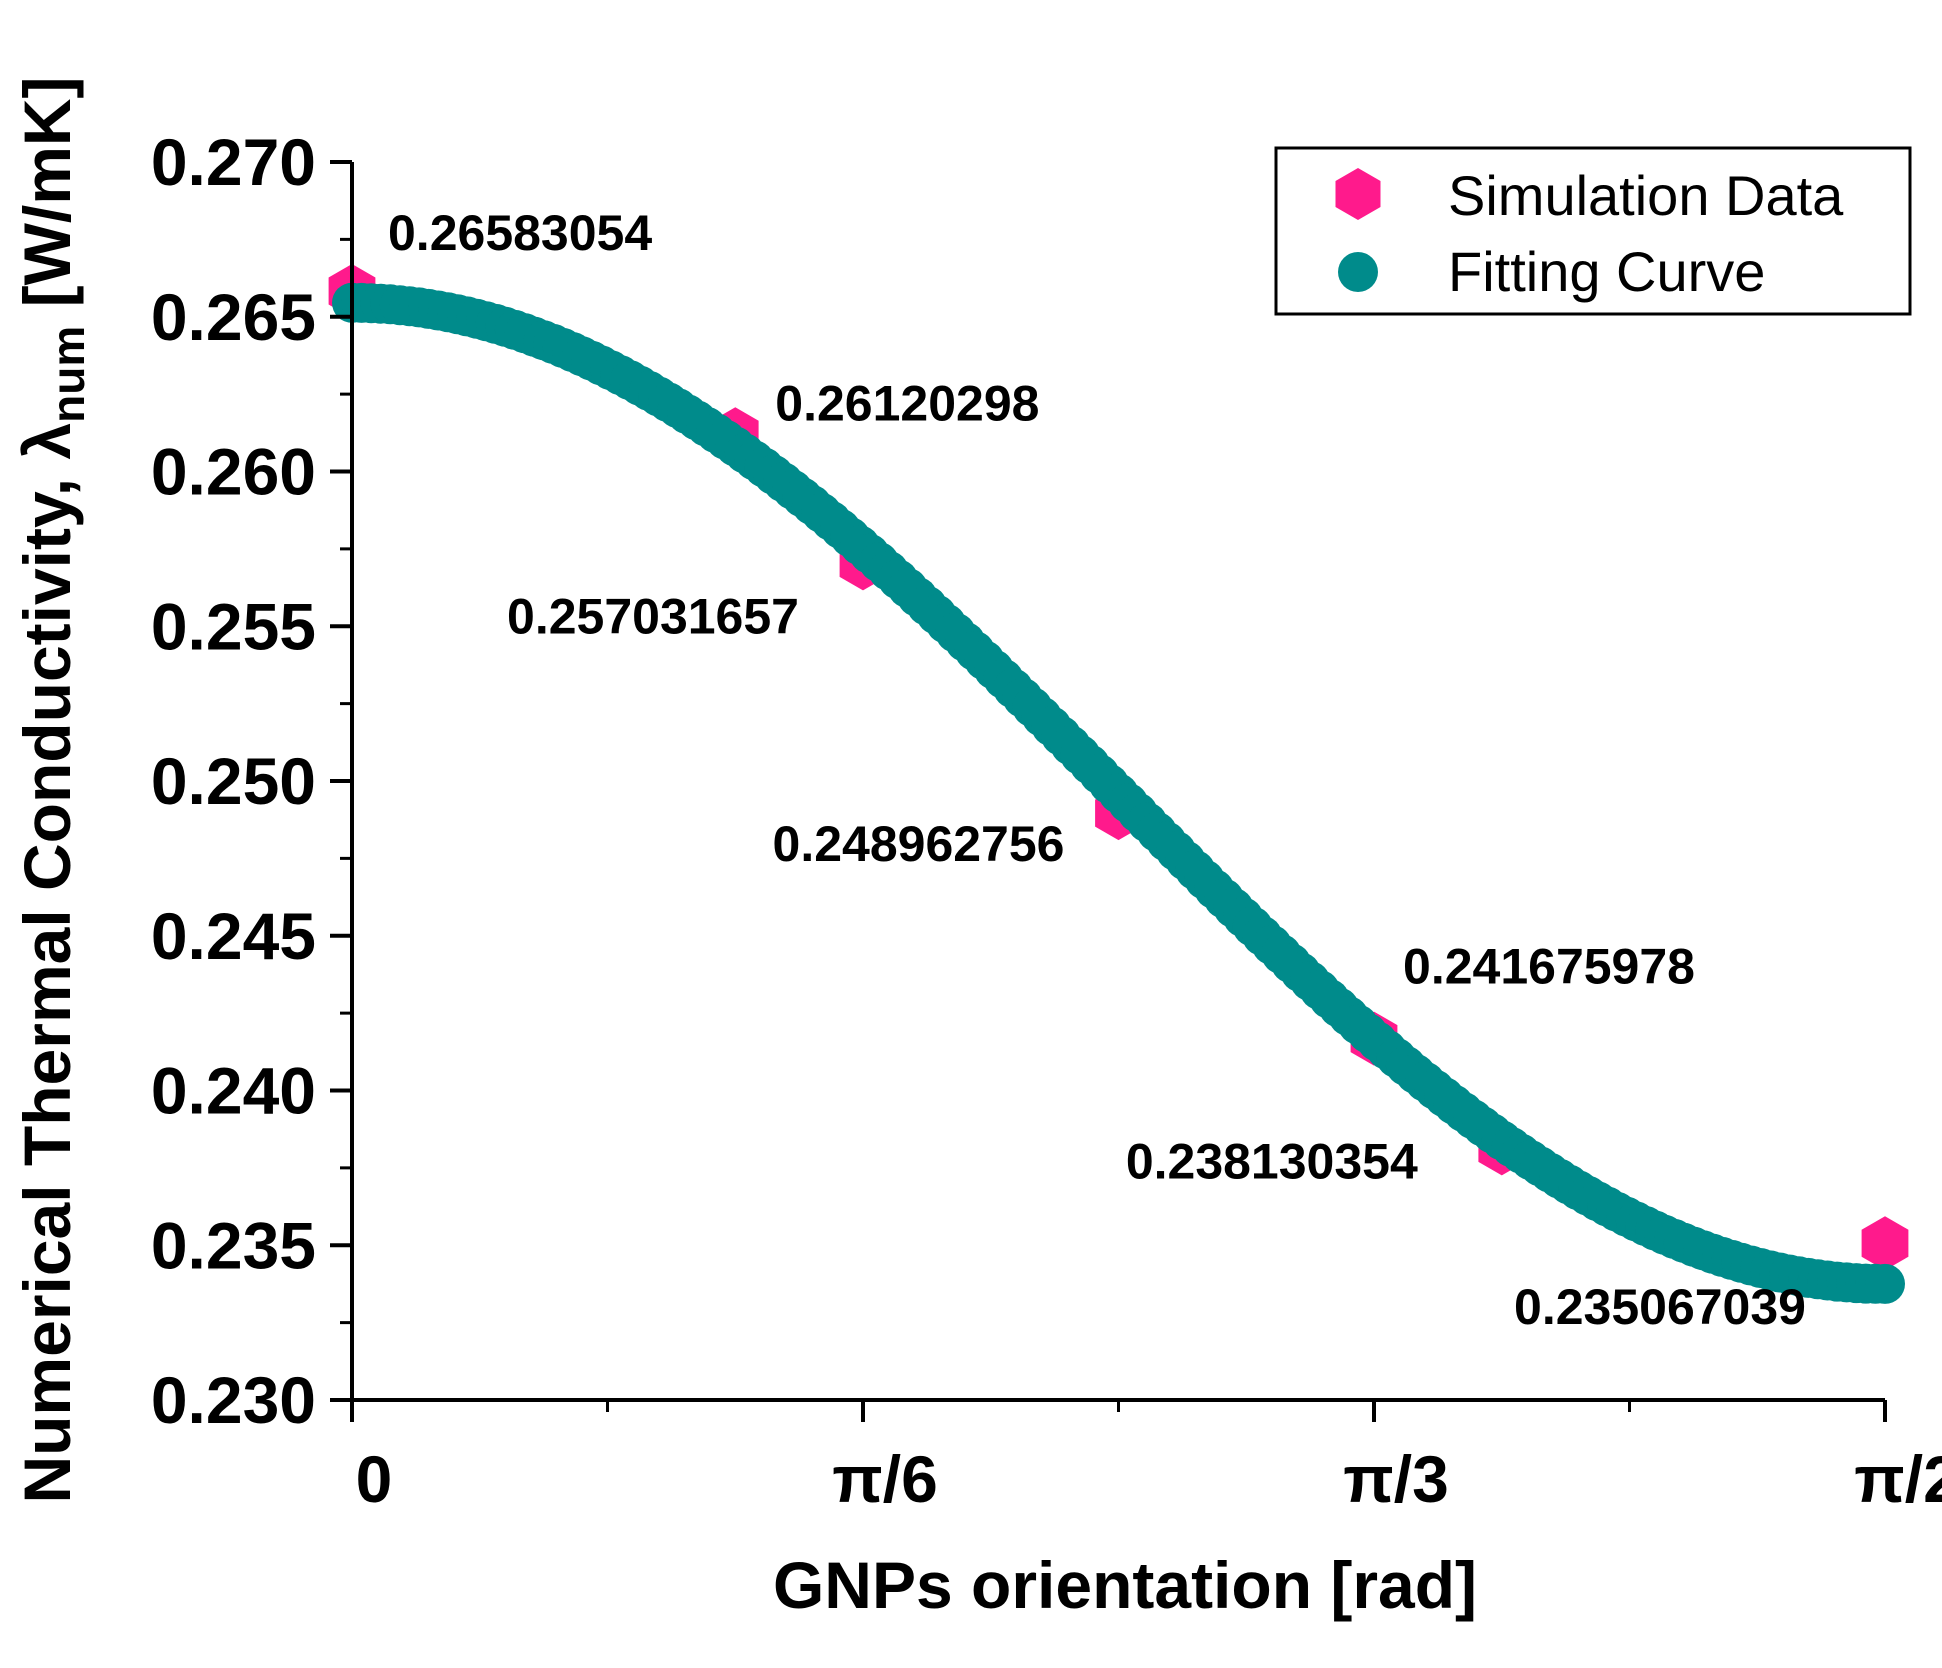 The width and height of the screenshot is (1942, 1668). What do you see at coordinates (233, 1245) in the screenshot?
I see `y-tick-label: 0.235` at bounding box center [233, 1245].